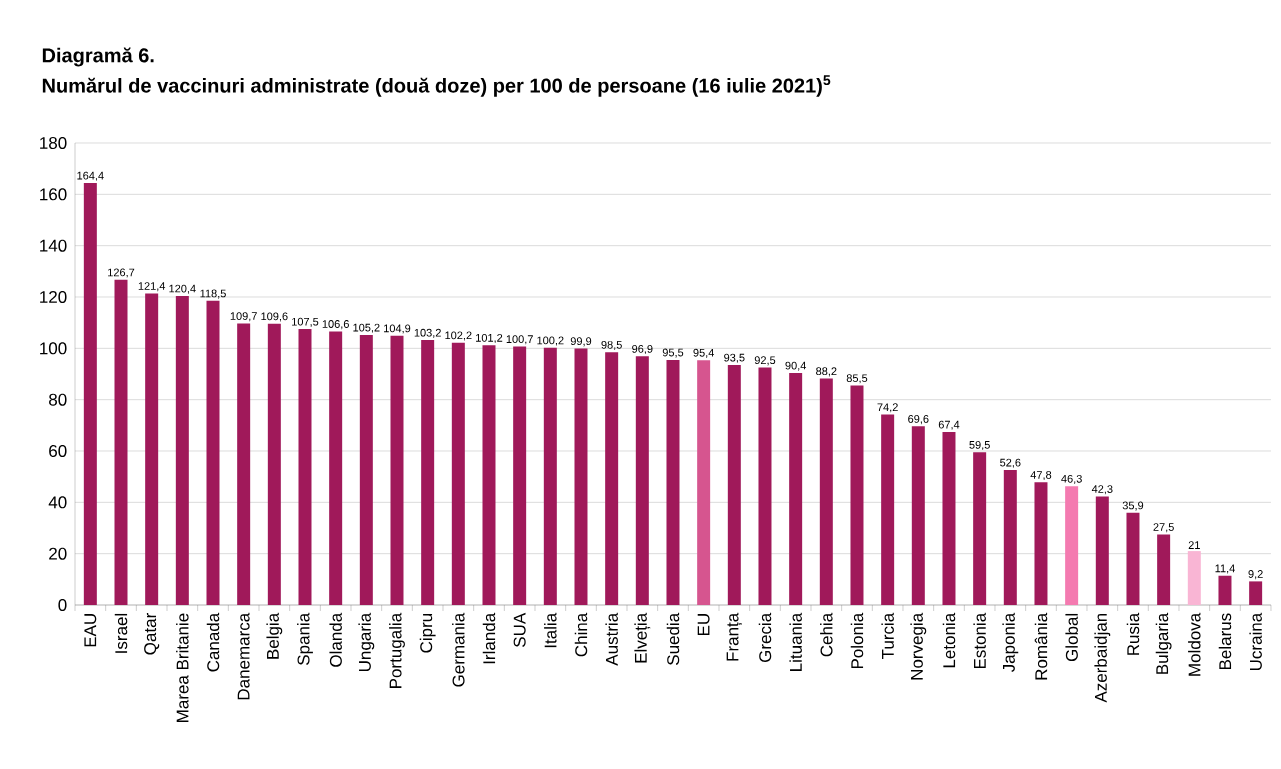  Describe the element at coordinates (918, 646) in the screenshot. I see `x-tick-label: Norvegia` at that location.